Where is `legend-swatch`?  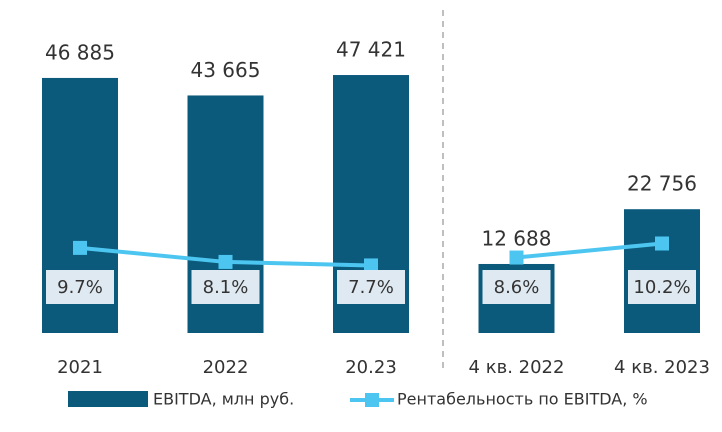 legend-swatch is located at coordinates (108, 399).